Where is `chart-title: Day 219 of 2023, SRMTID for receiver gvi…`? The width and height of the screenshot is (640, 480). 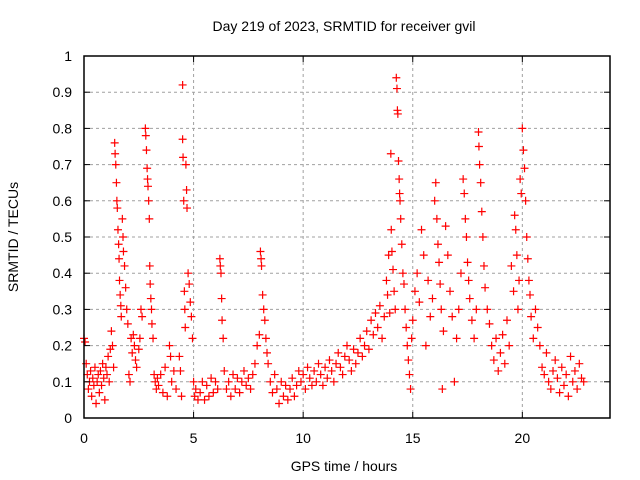
chart-title: Day 219 of 2023, SRMTID for receiver gvi… is located at coordinates (344, 26).